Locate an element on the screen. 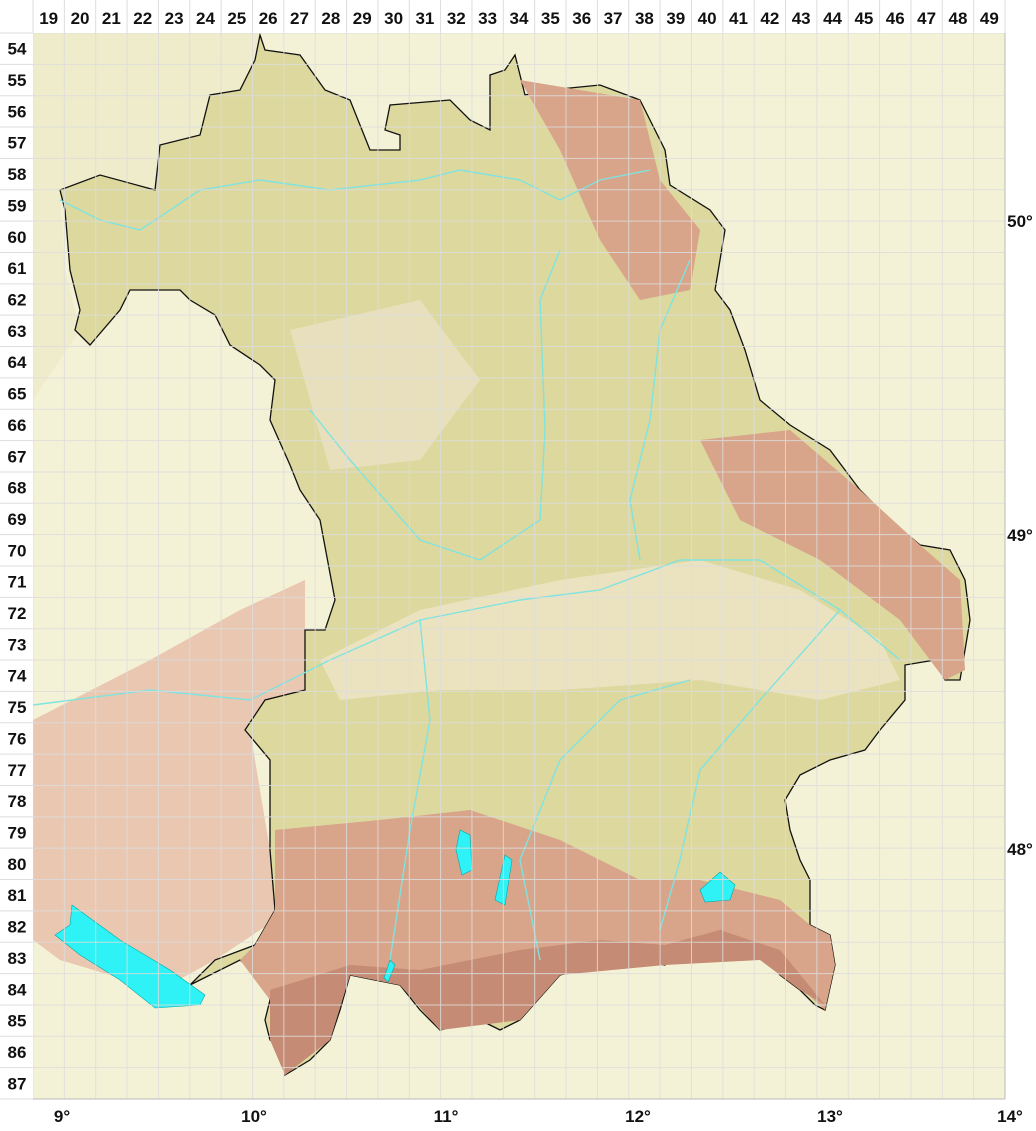  column-label: 44 is located at coordinates (832, 18).